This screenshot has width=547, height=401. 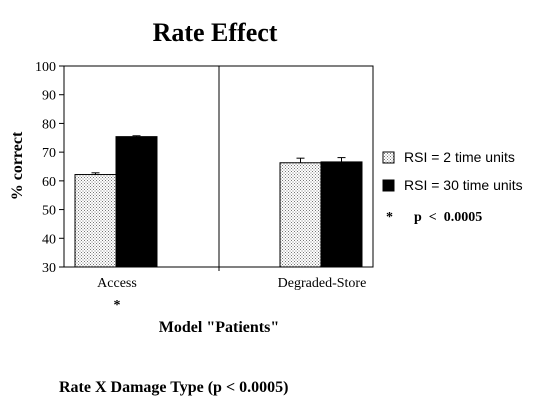 What do you see at coordinates (219, 327) in the screenshot?
I see `x-axis-label: Model "Patients"` at bounding box center [219, 327].